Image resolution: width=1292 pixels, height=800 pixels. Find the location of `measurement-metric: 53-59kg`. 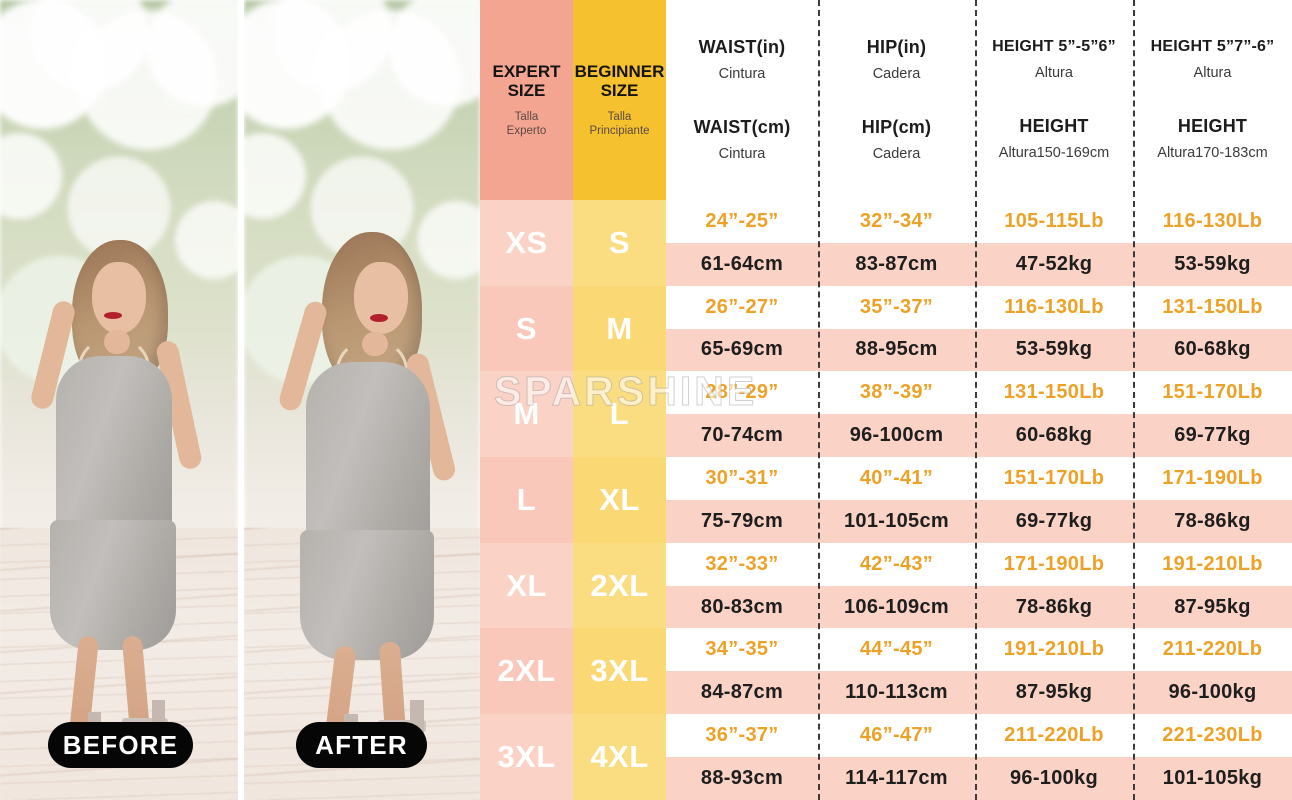

measurement-metric: 53-59kg is located at coordinates (1212, 264).